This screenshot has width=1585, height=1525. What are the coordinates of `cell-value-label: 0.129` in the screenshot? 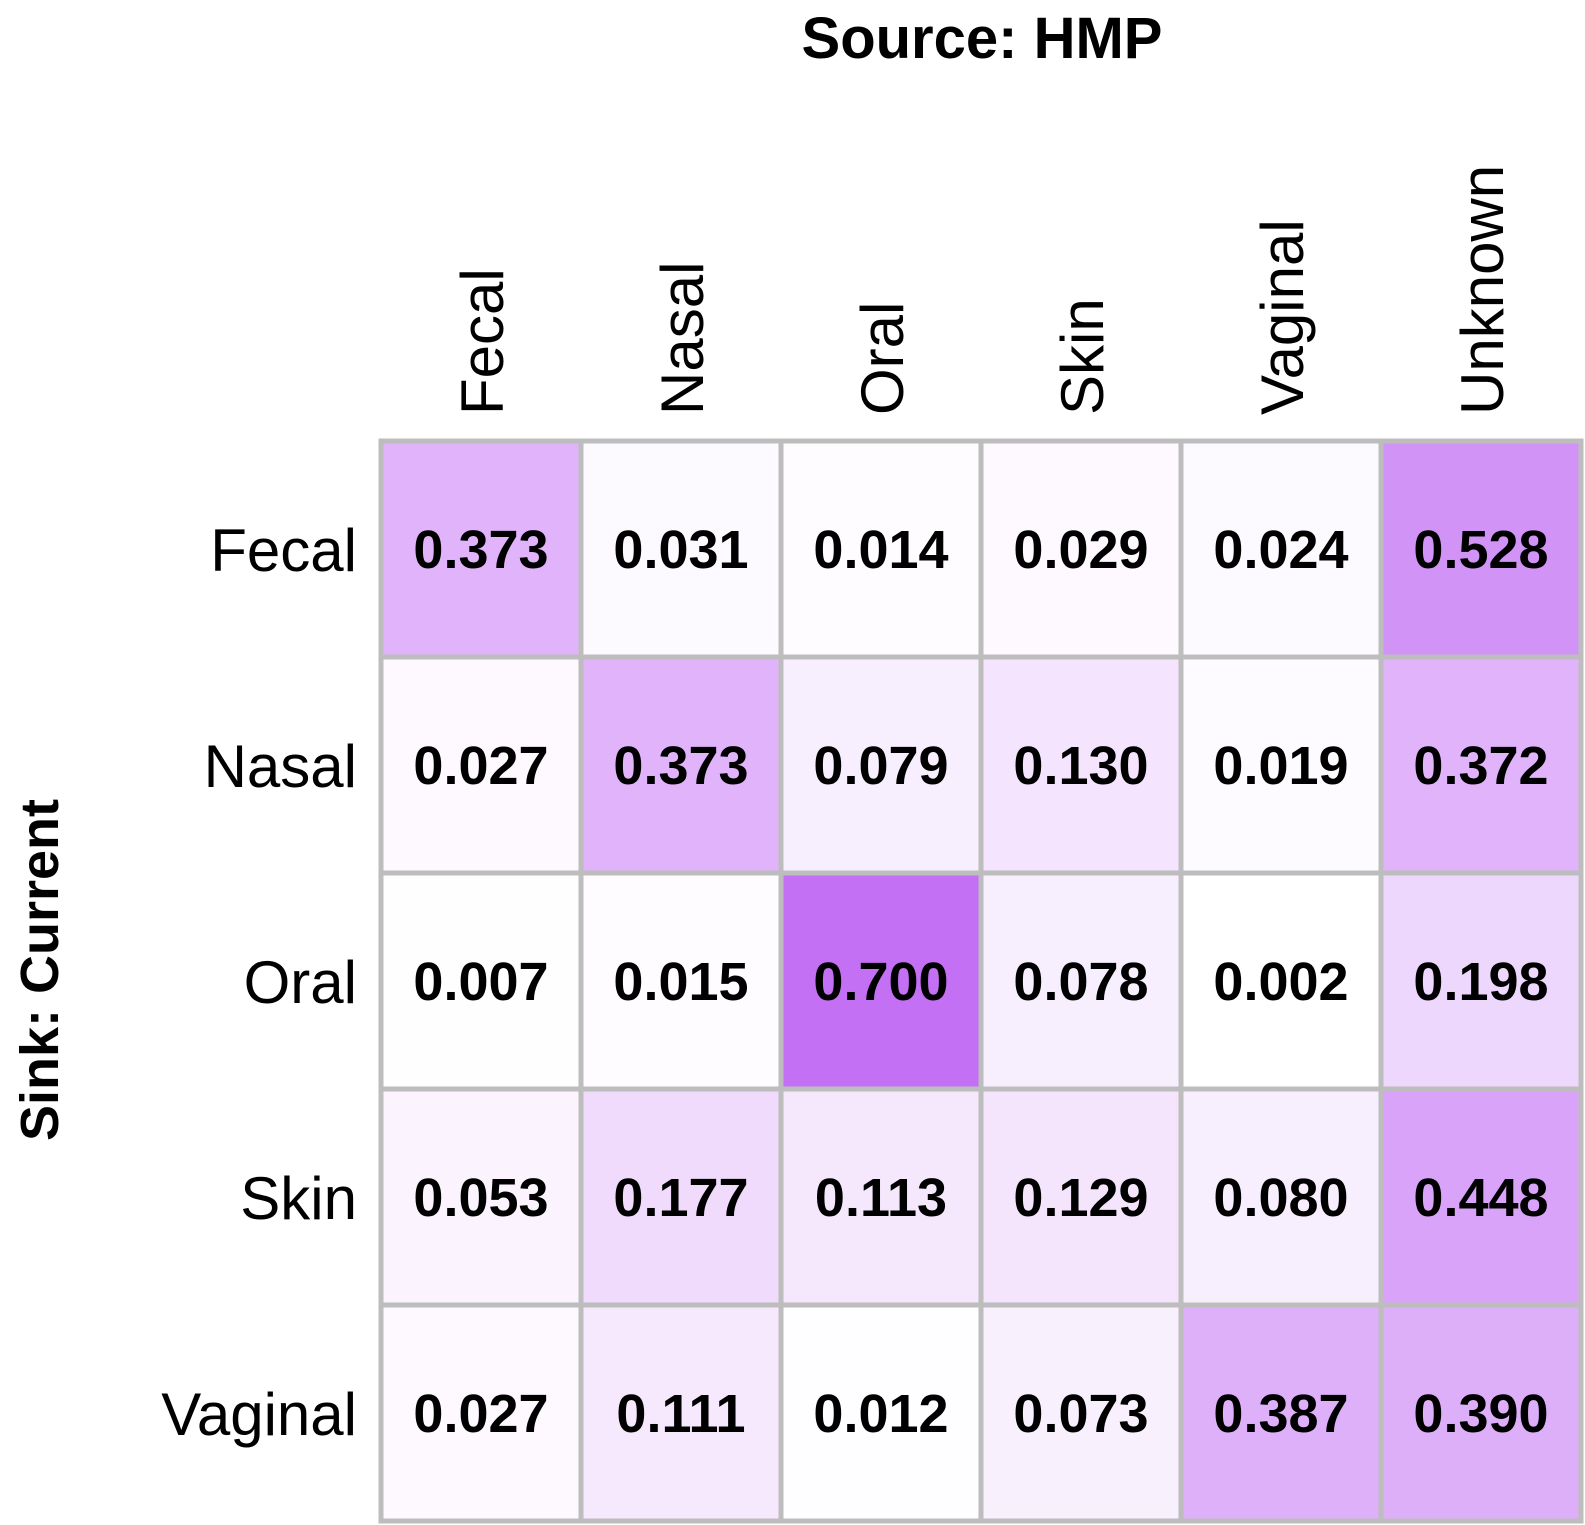 It's located at (1080, 1198).